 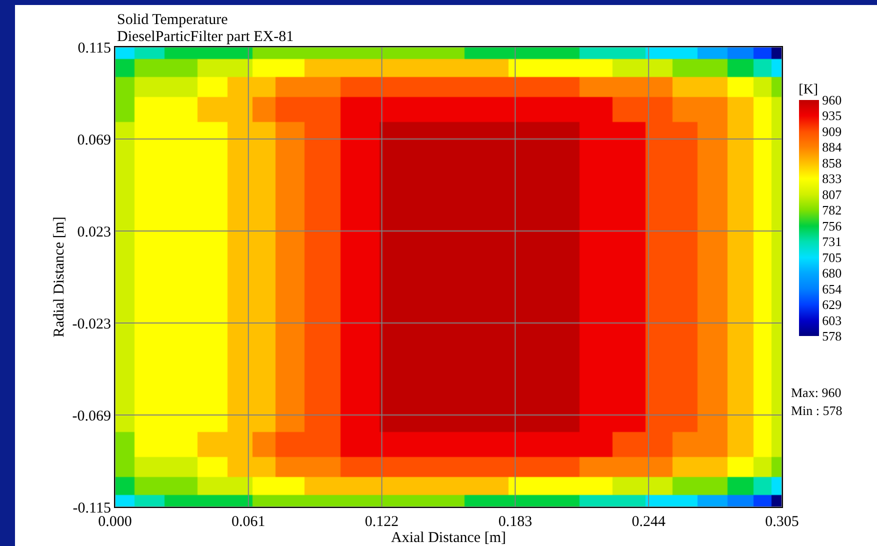 What do you see at coordinates (832, 194) in the screenshot?
I see `color-bar-label: 807` at bounding box center [832, 194].